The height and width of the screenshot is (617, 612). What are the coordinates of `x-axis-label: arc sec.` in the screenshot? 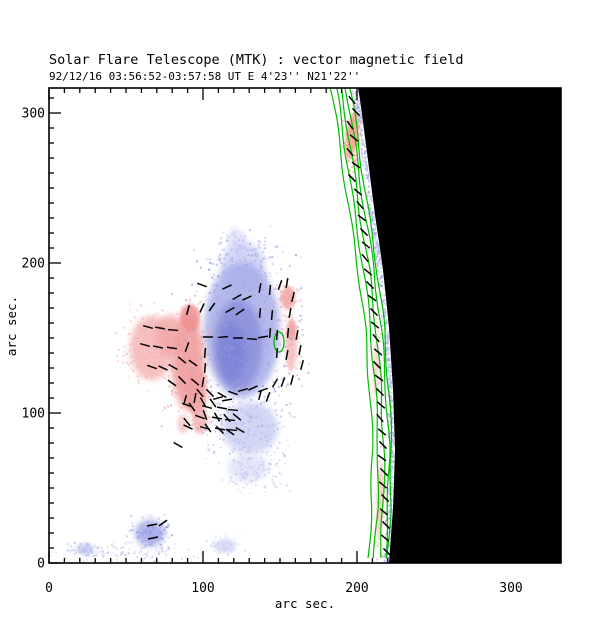 It's located at (305, 603).